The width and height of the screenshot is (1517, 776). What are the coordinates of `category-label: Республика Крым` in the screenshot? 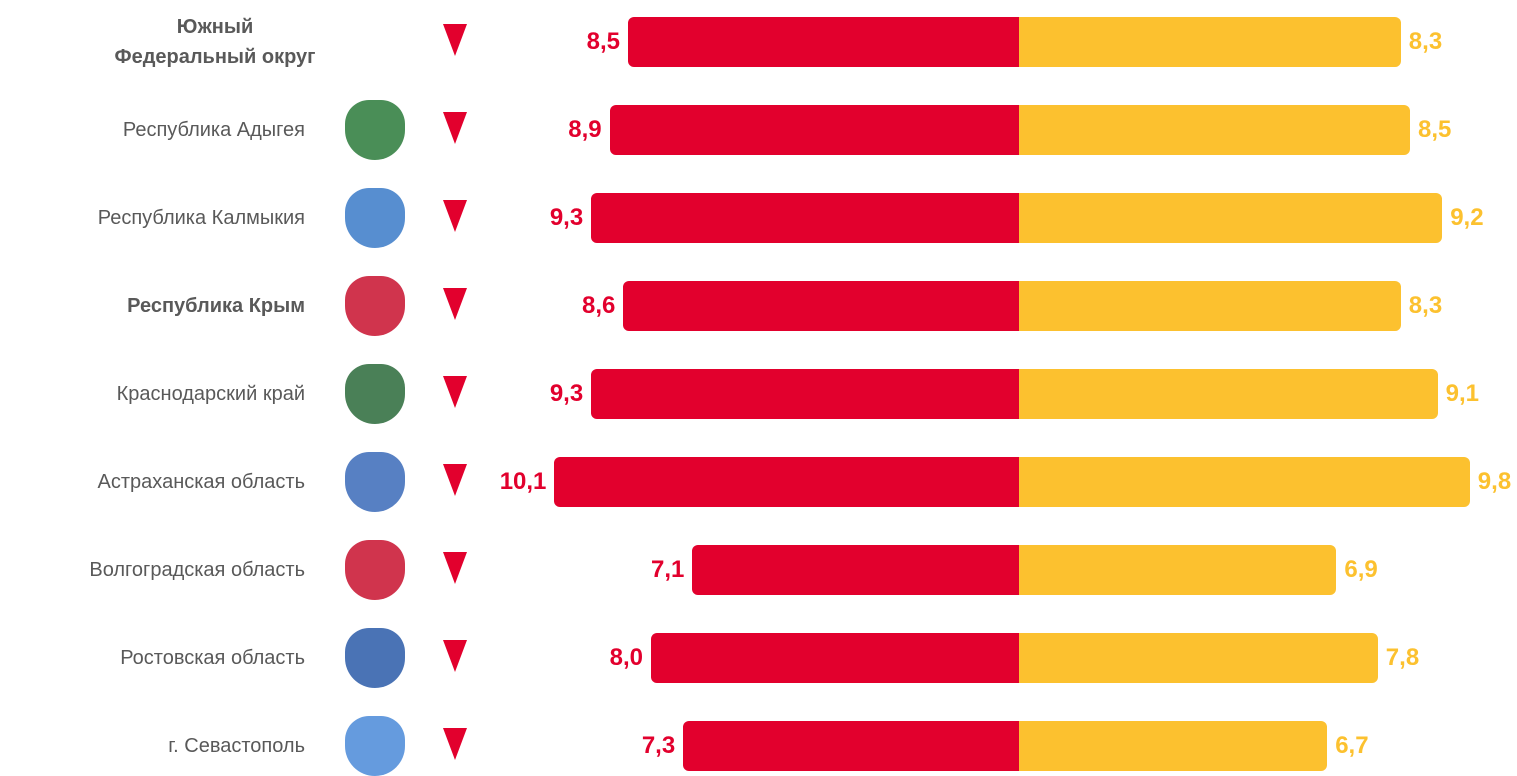 It's located at (216, 306).